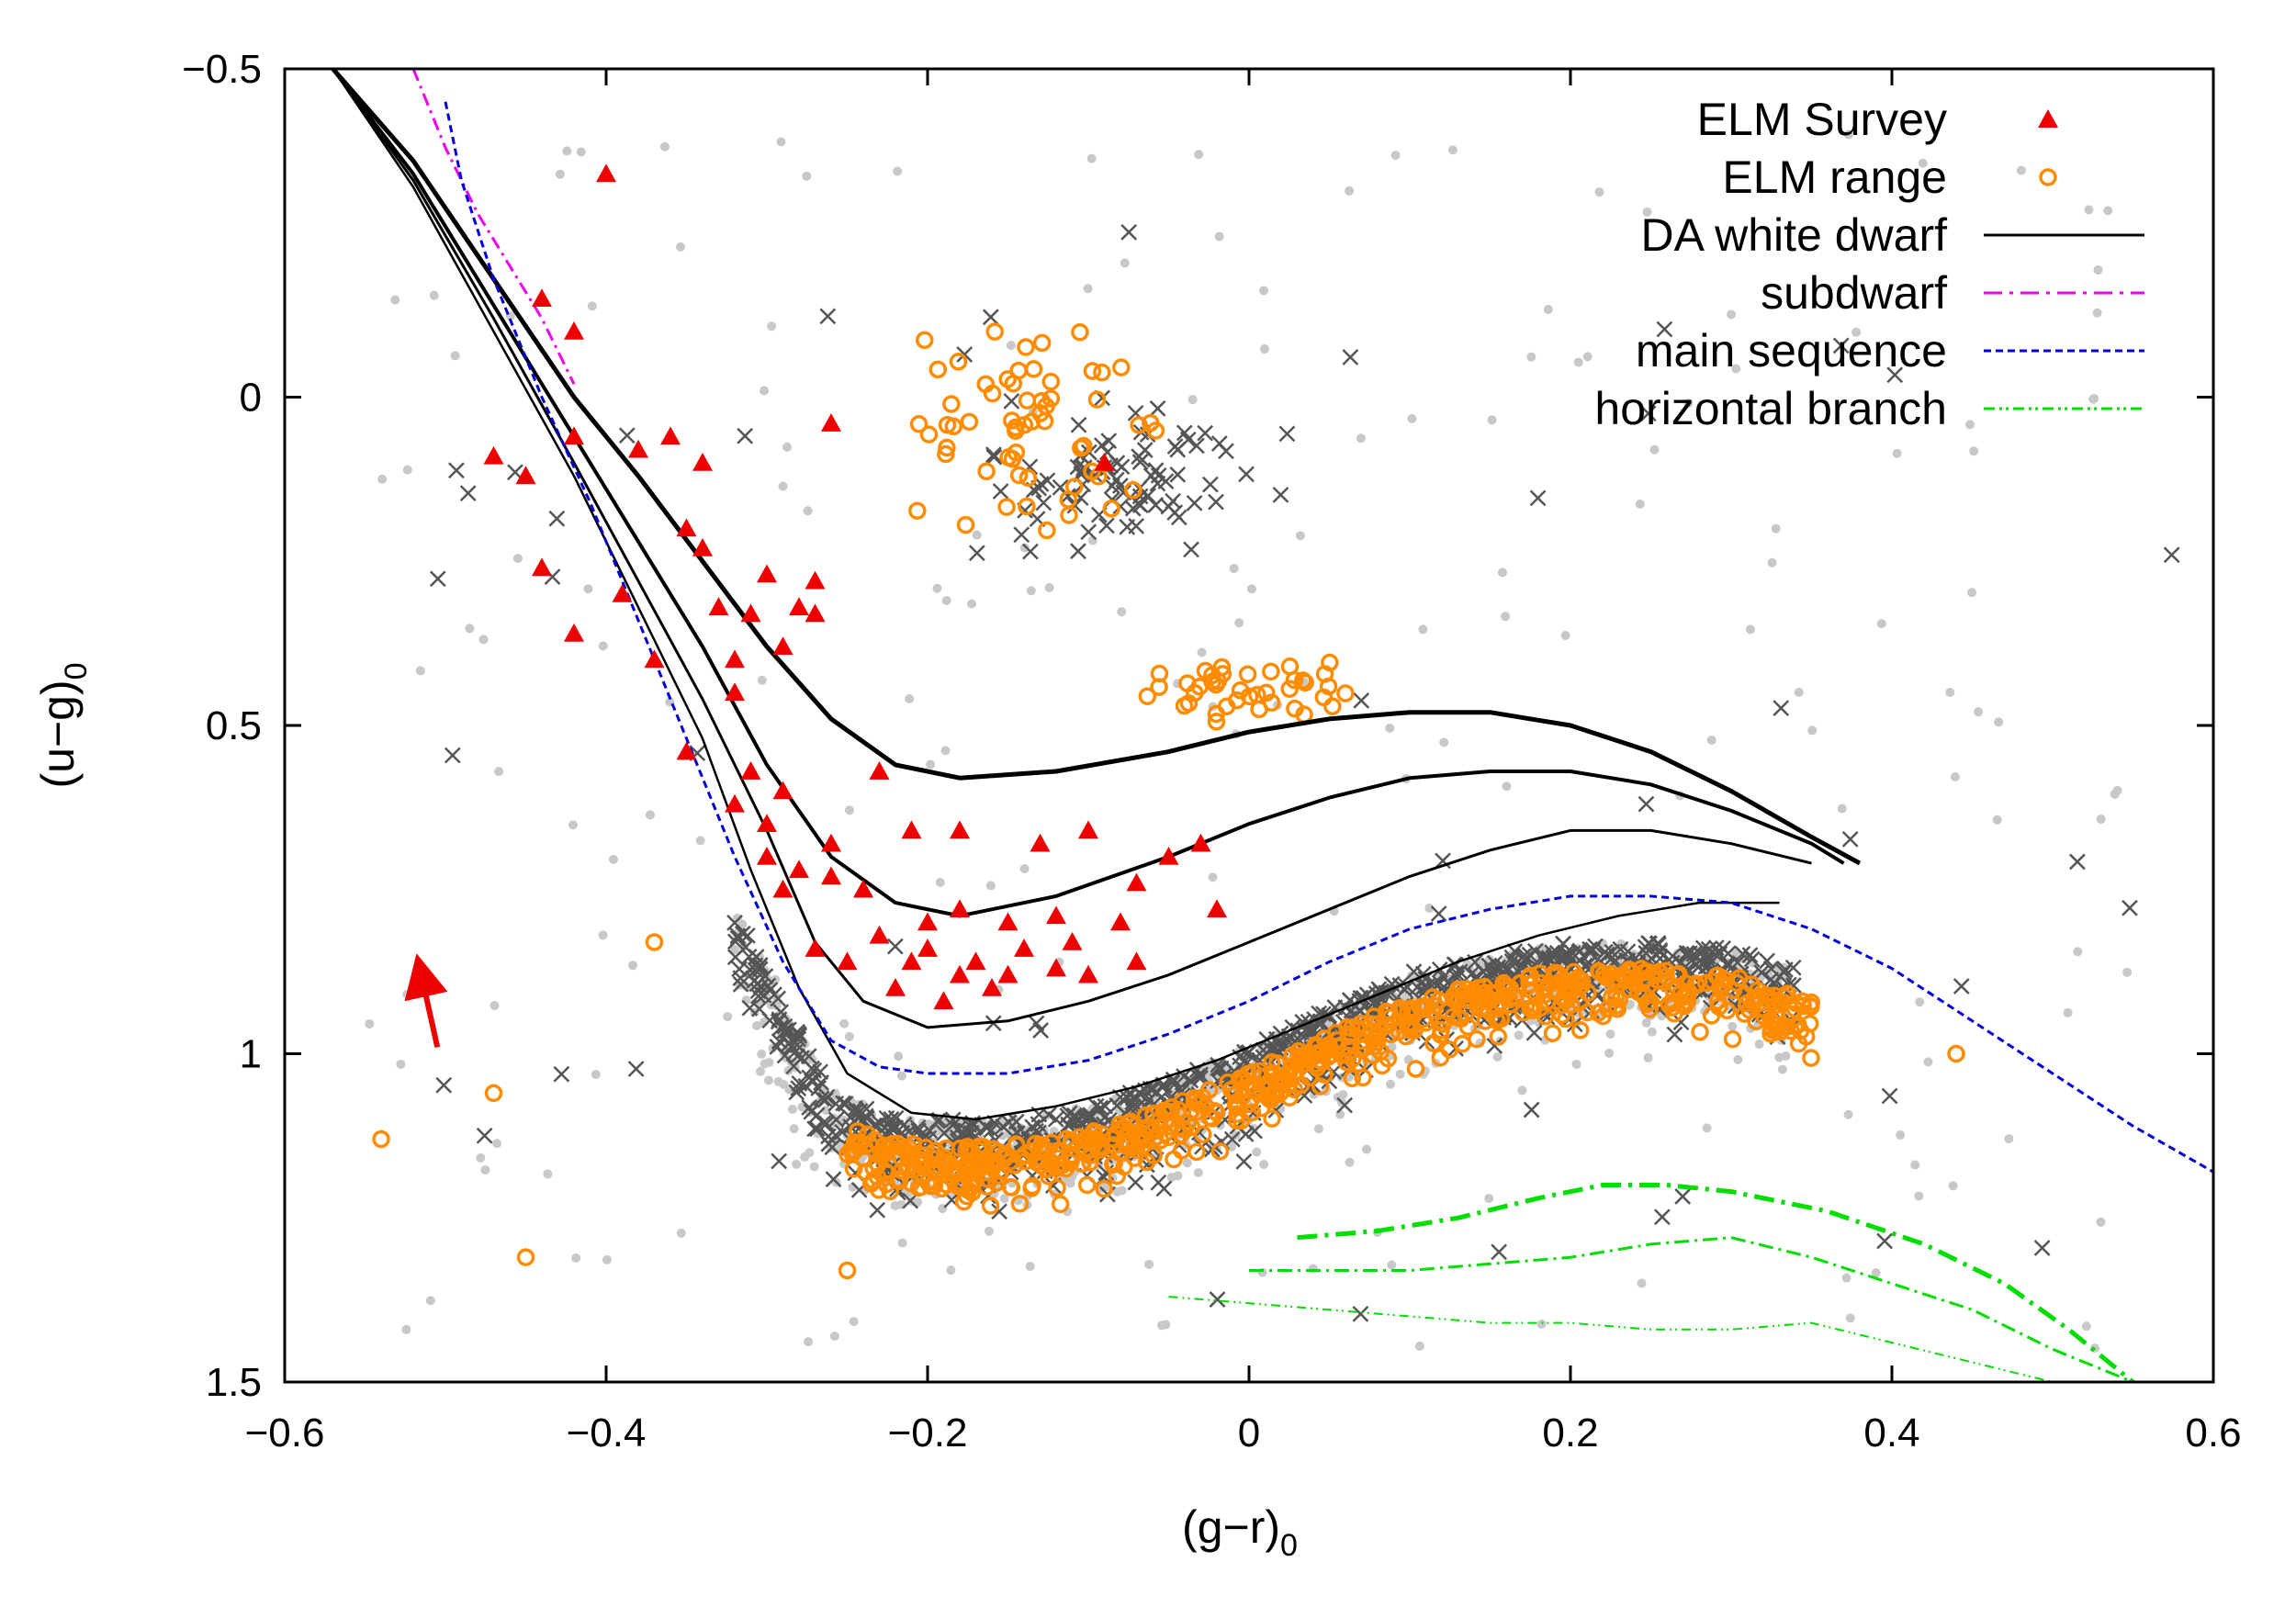 The width and height of the screenshot is (2296, 1607). I want to click on x-axis-title-text: (g−r), so click(1231, 1527).